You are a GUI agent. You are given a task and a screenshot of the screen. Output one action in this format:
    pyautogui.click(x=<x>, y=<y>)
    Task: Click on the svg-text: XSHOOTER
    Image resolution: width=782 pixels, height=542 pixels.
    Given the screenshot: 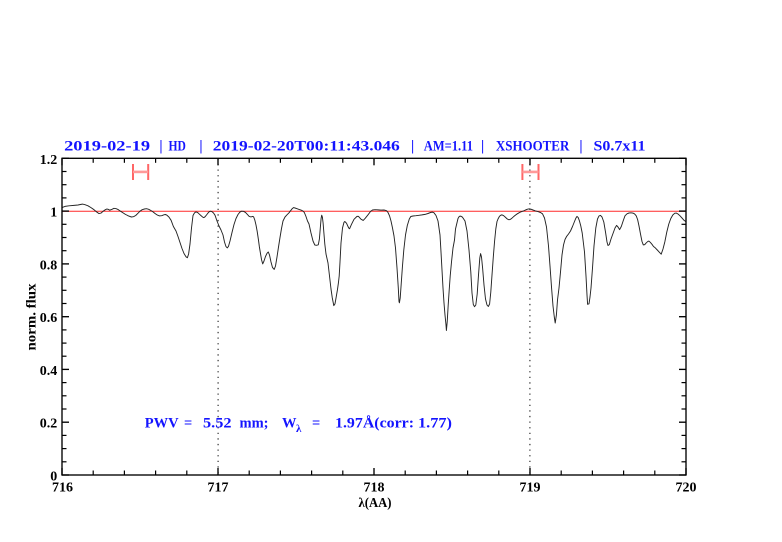 What is the action you would take?
    pyautogui.click(x=533, y=147)
    